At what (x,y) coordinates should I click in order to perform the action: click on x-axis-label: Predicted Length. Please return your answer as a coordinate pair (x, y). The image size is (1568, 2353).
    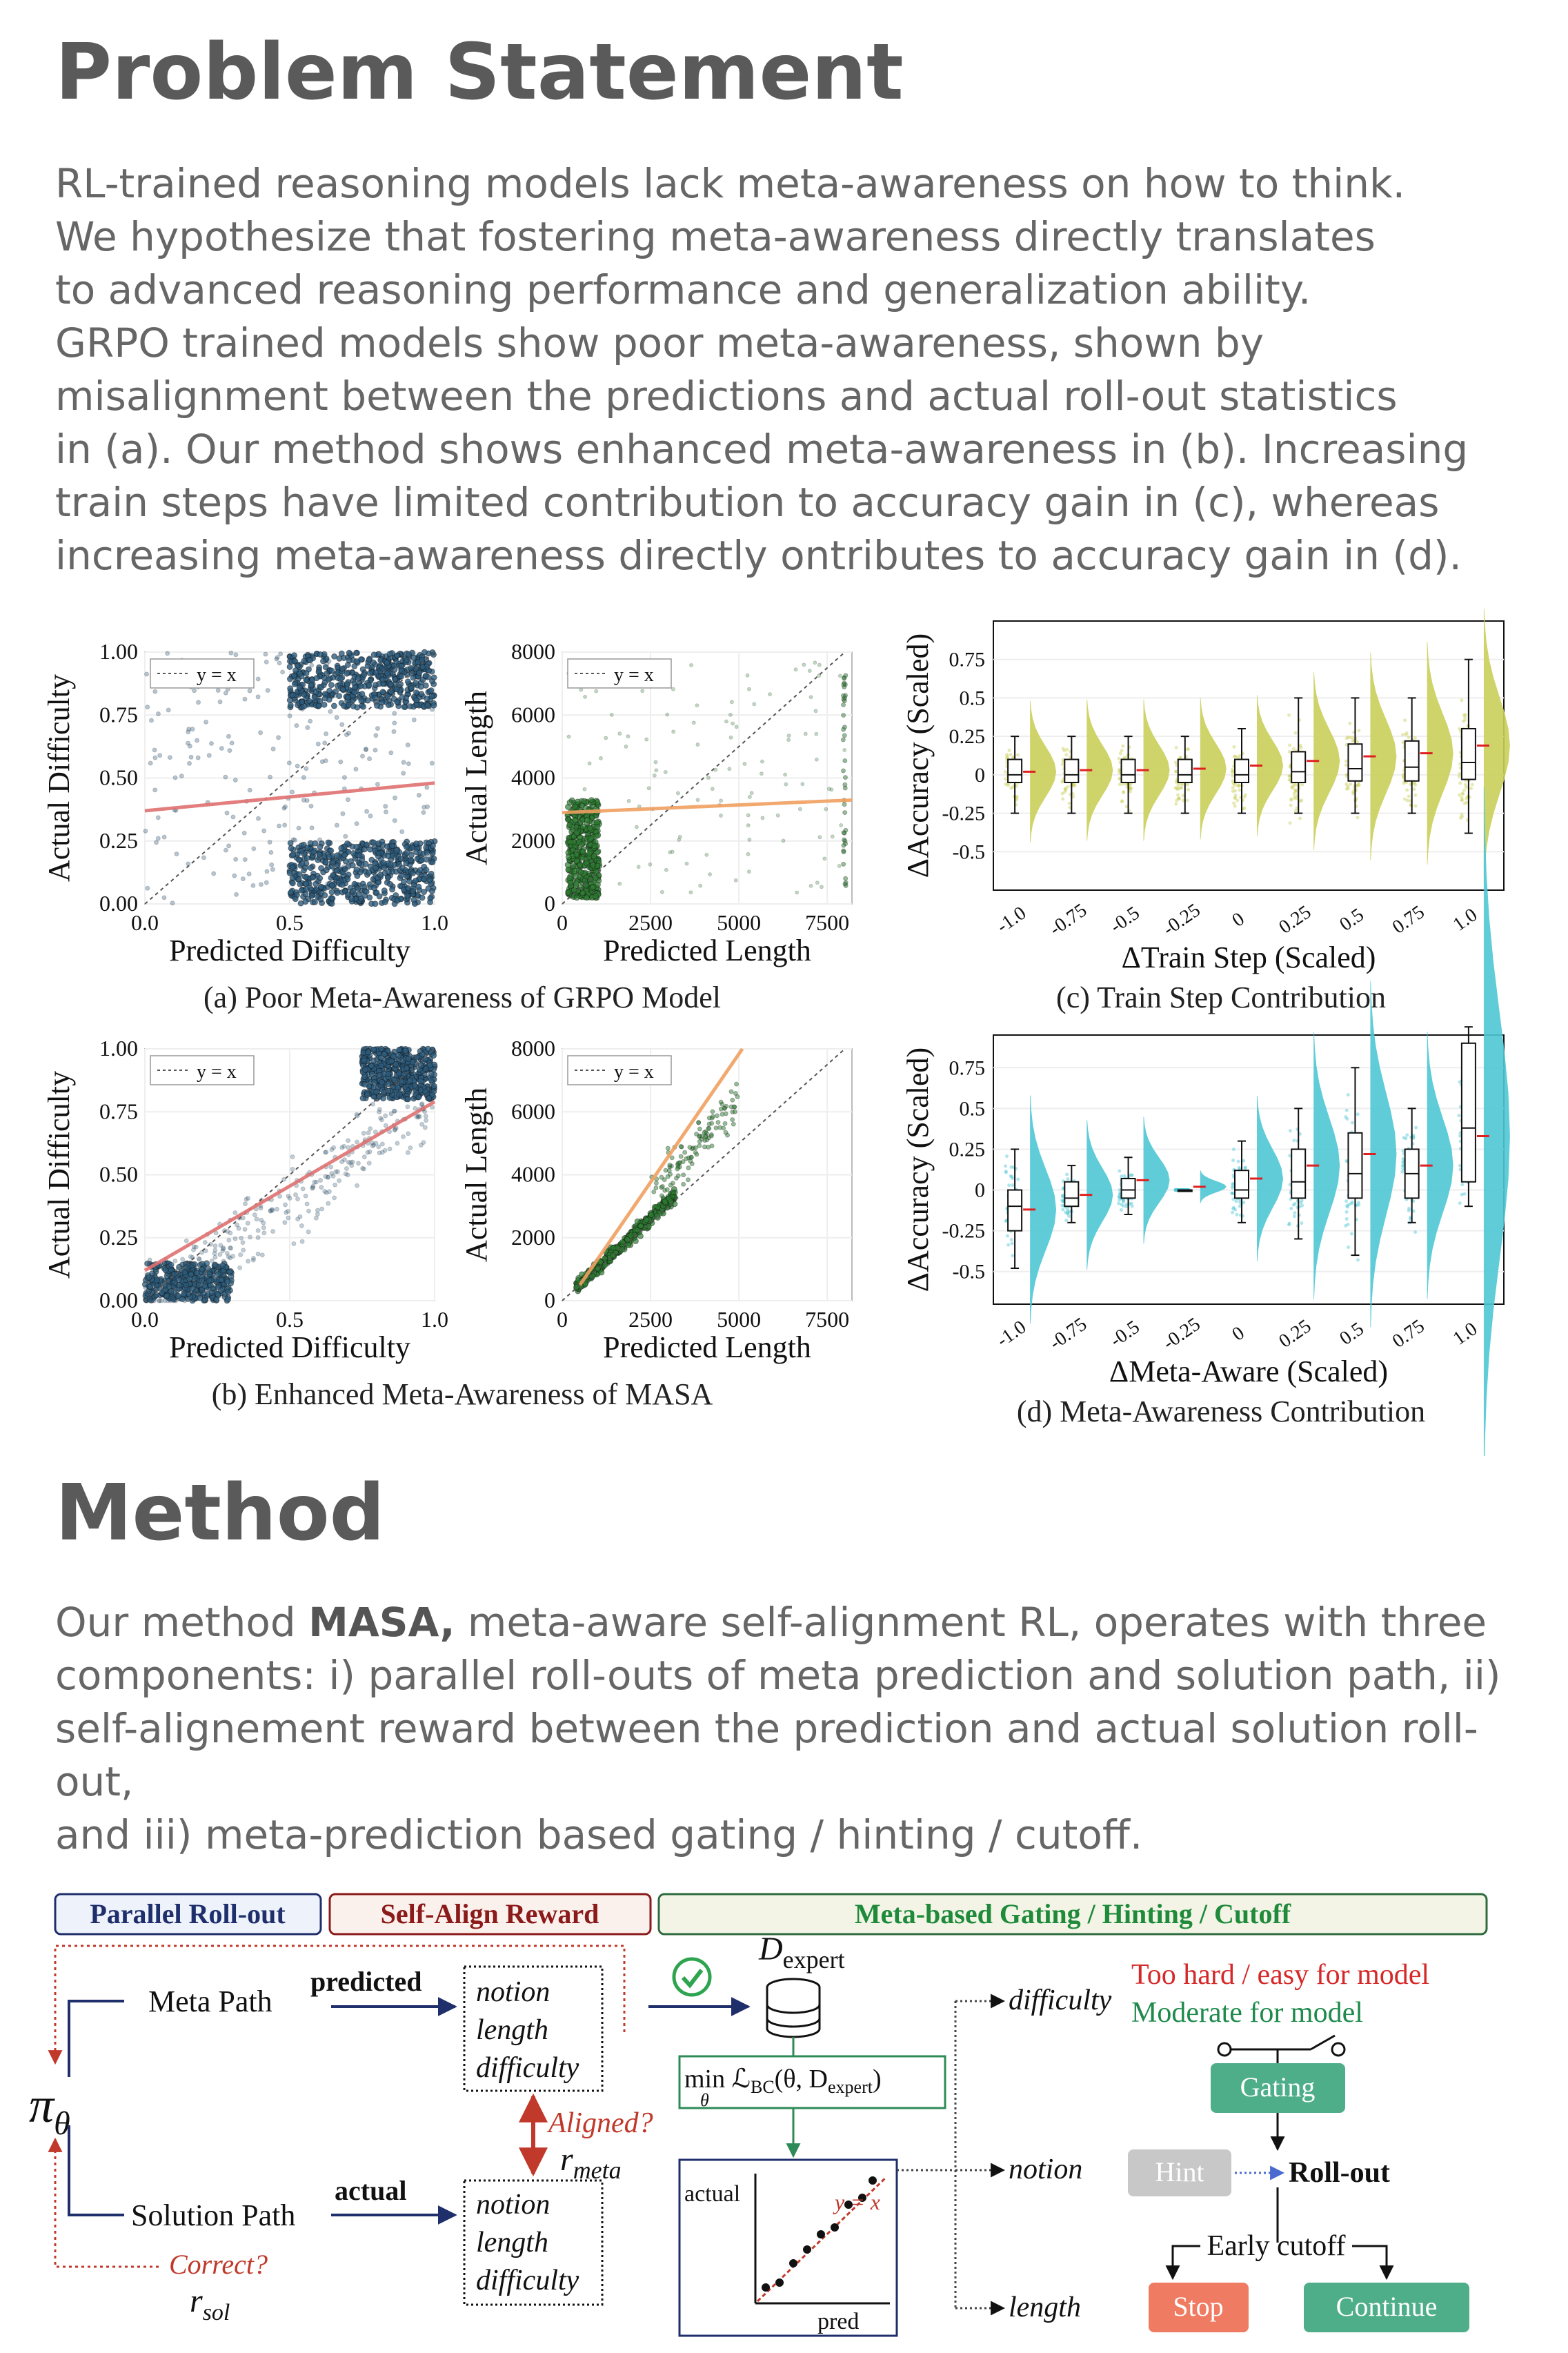
    Looking at the image, I should click on (707, 1347).